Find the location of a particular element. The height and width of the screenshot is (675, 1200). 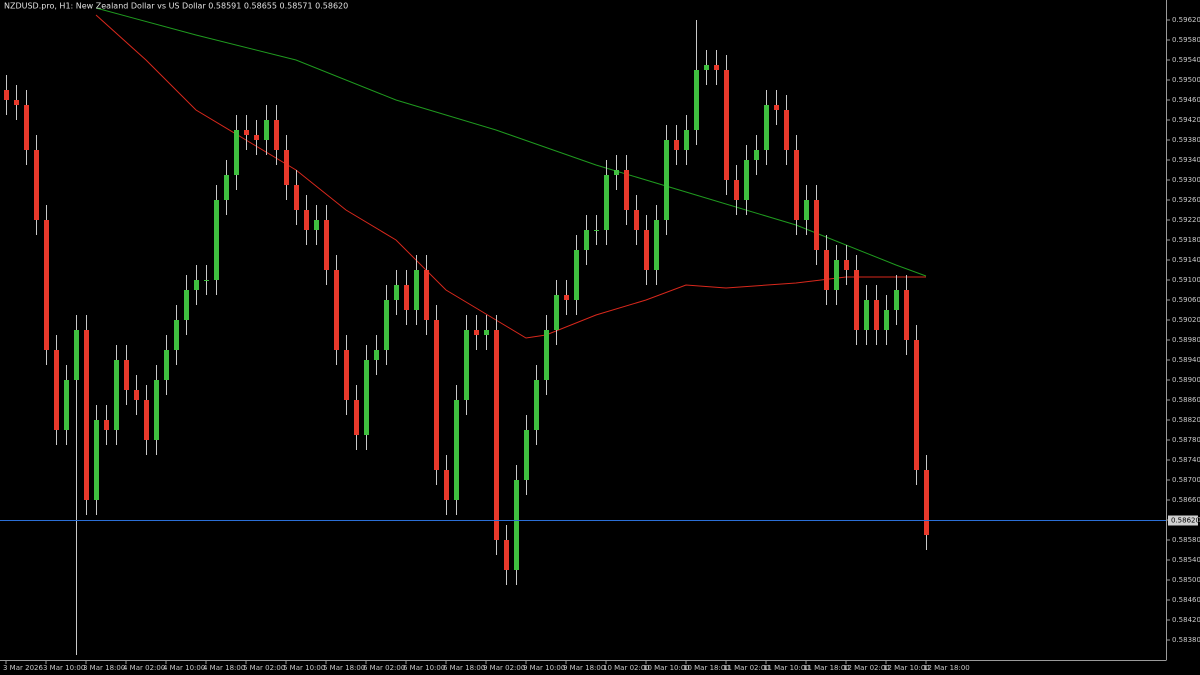

bid-label: 0.58620 is located at coordinates (1185, 521).